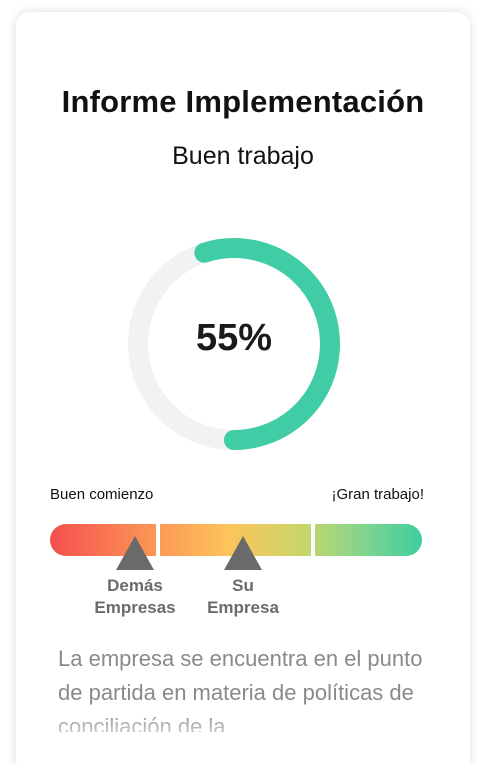 The width and height of the screenshot is (486, 764). I want to click on other-companies-label: Demás Empresas, so click(135, 597).